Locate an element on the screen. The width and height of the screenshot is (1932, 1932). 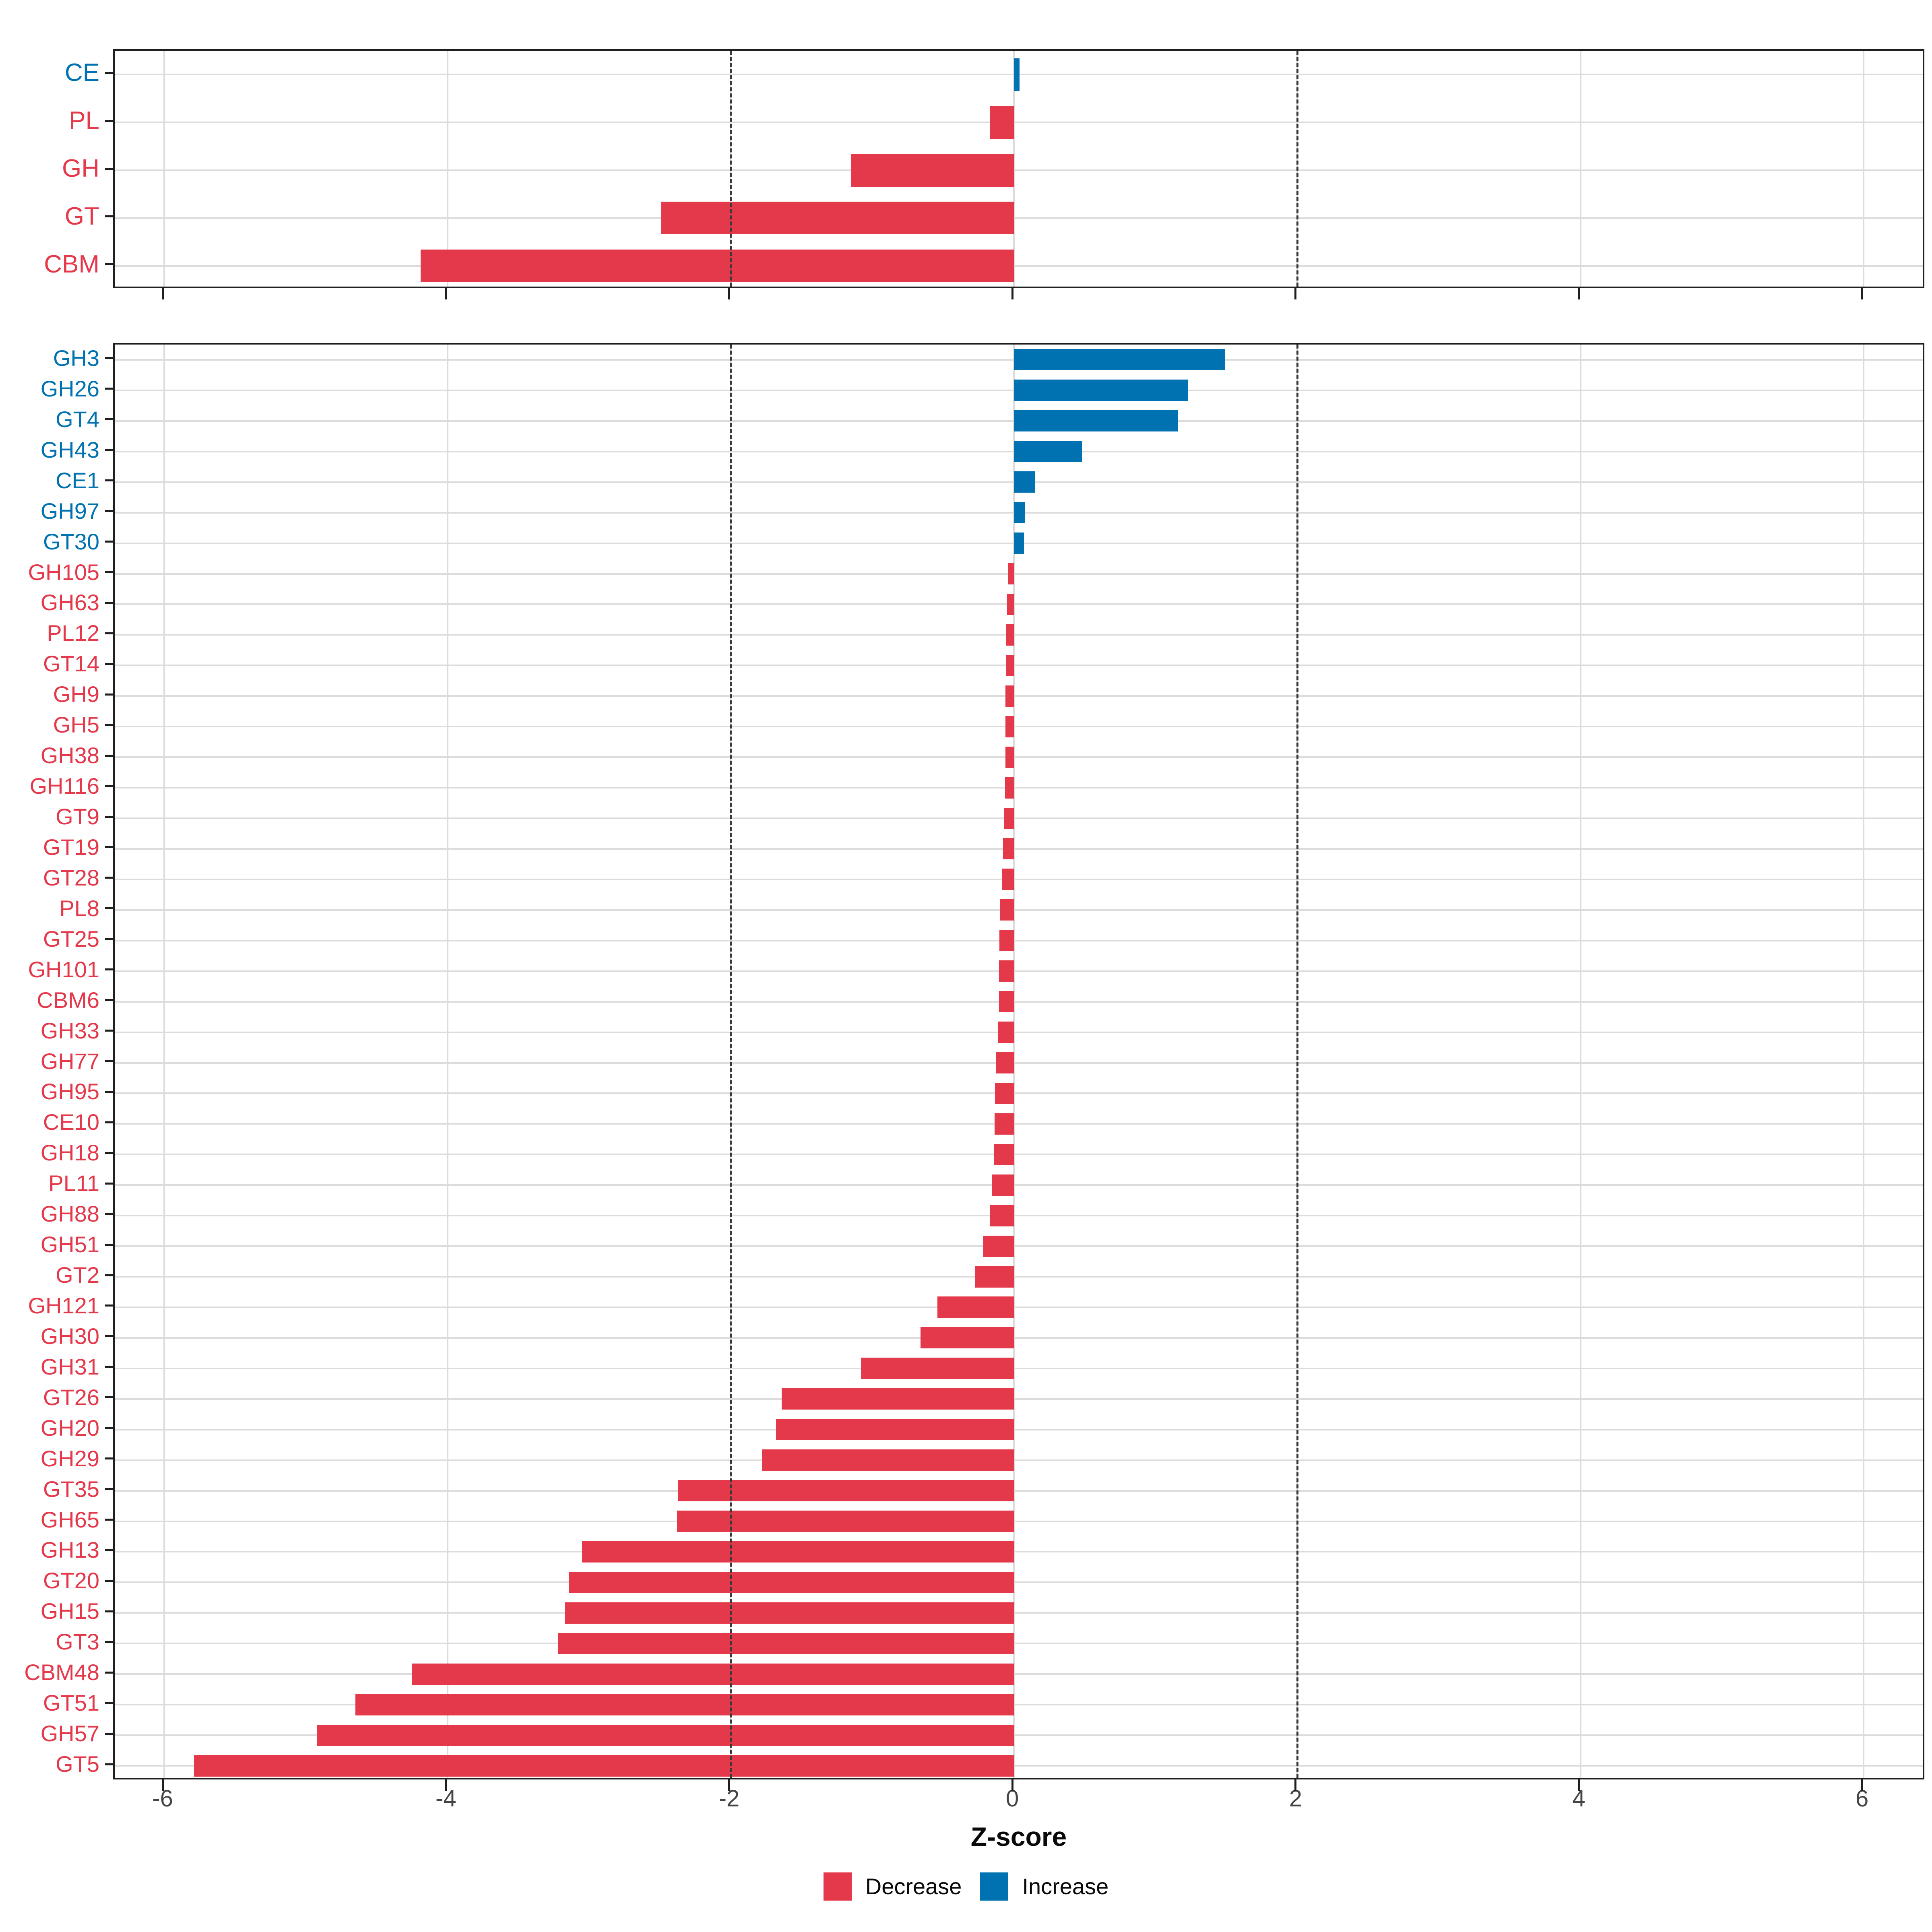
bar-GH116 is located at coordinates (1009, 788).